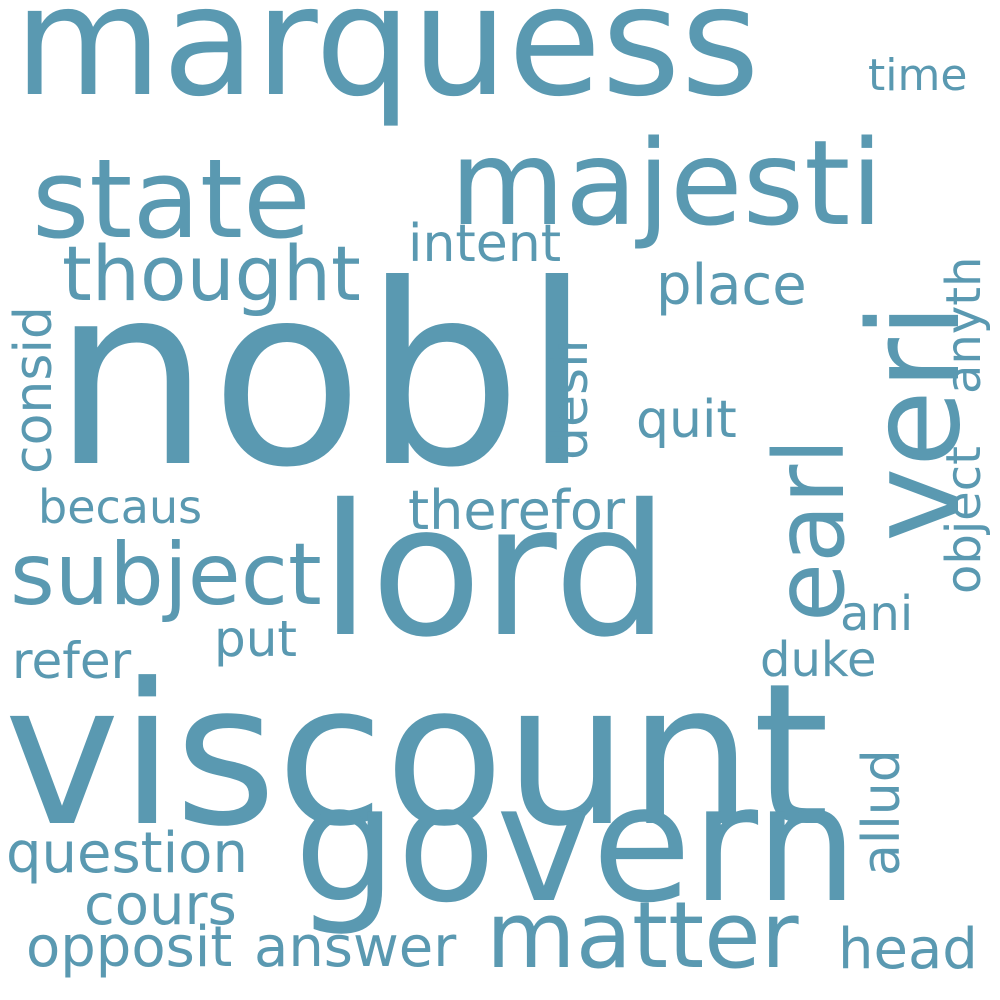  I want to click on word-state: state, so click(171, 199).